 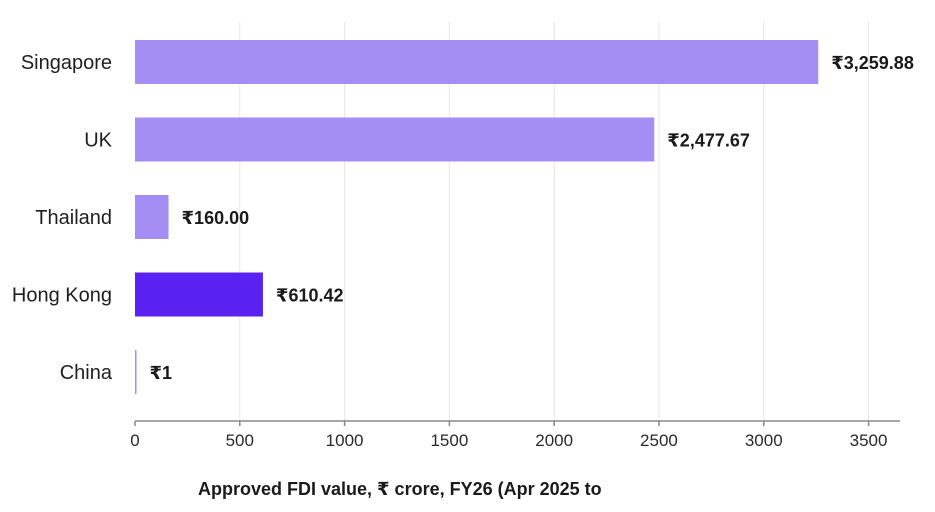 What do you see at coordinates (86, 373) in the screenshot?
I see `category-label-china: China` at bounding box center [86, 373].